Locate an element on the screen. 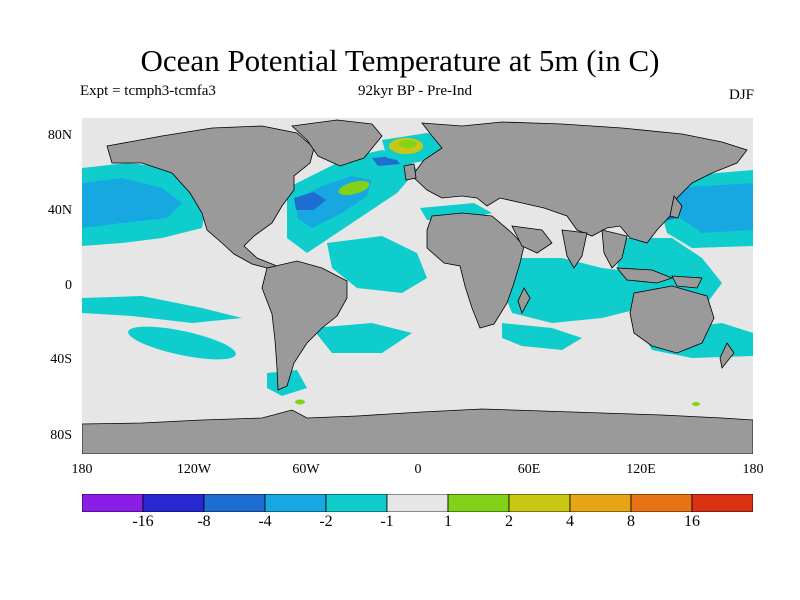 The width and height of the screenshot is (800, 600). lat-tick-40s: 40S is located at coordinates (61, 359).